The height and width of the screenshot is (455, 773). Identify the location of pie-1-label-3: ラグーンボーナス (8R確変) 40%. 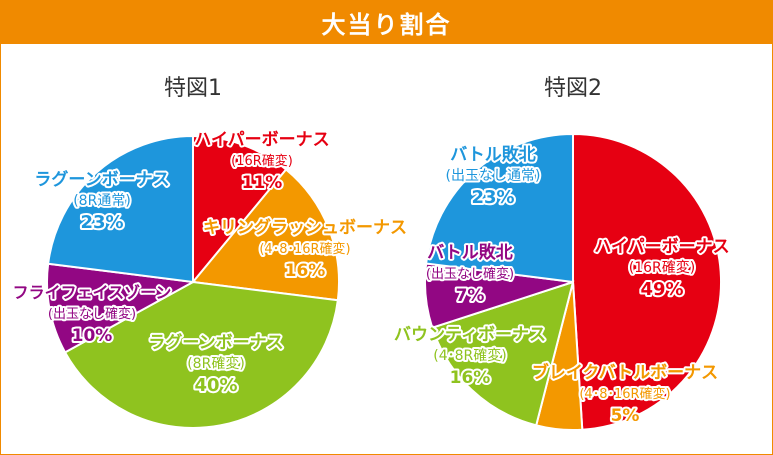
(215, 364).